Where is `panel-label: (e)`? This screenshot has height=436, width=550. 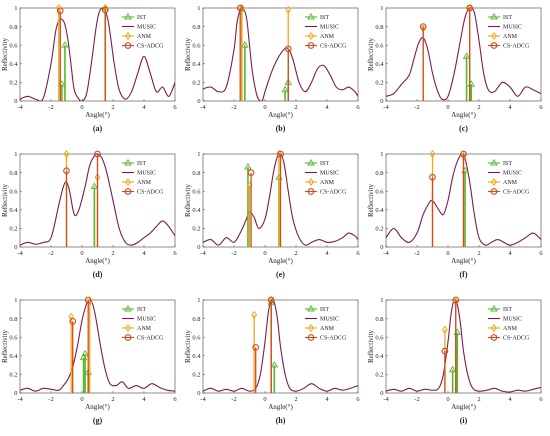 panel-label: (e) is located at coordinates (280, 274).